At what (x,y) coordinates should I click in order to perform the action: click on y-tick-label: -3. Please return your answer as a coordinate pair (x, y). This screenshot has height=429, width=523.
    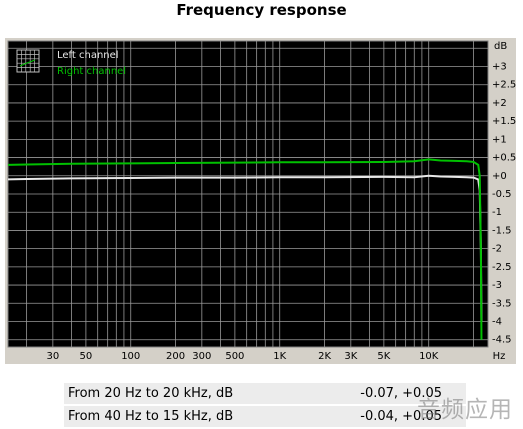
    Looking at the image, I should click on (497, 285).